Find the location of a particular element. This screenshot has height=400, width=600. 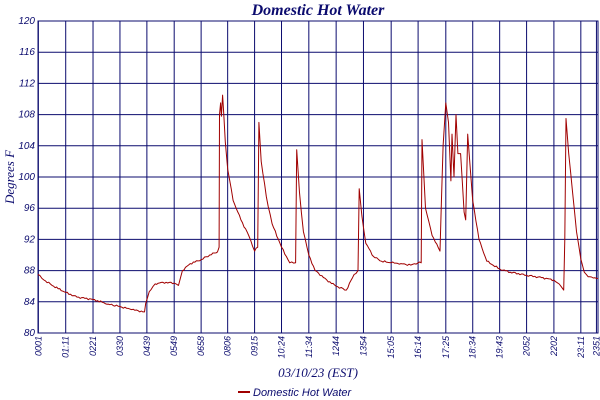

x-tick-label: 11:34 is located at coordinates (309, 347).